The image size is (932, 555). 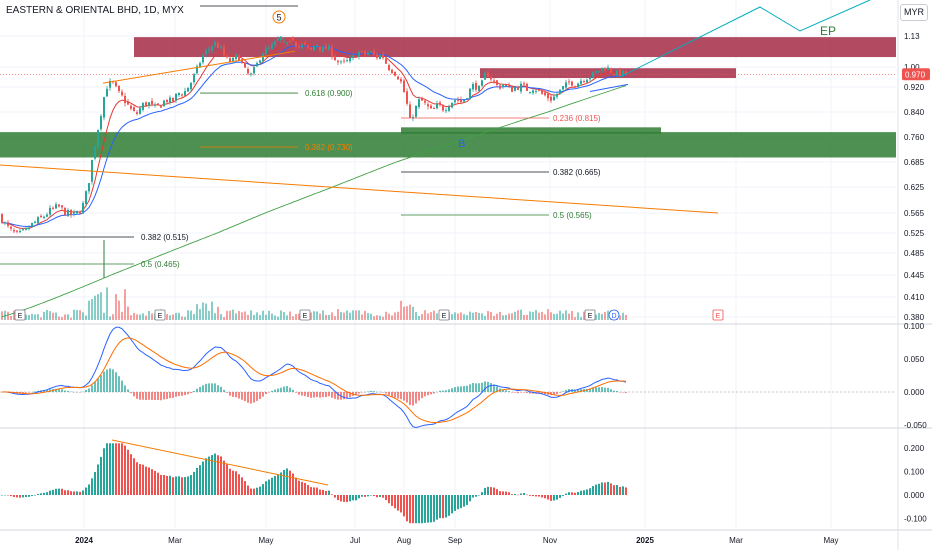 What do you see at coordinates (314, 481) in the screenshot?
I see `histogram-pane` at bounding box center [314, 481].